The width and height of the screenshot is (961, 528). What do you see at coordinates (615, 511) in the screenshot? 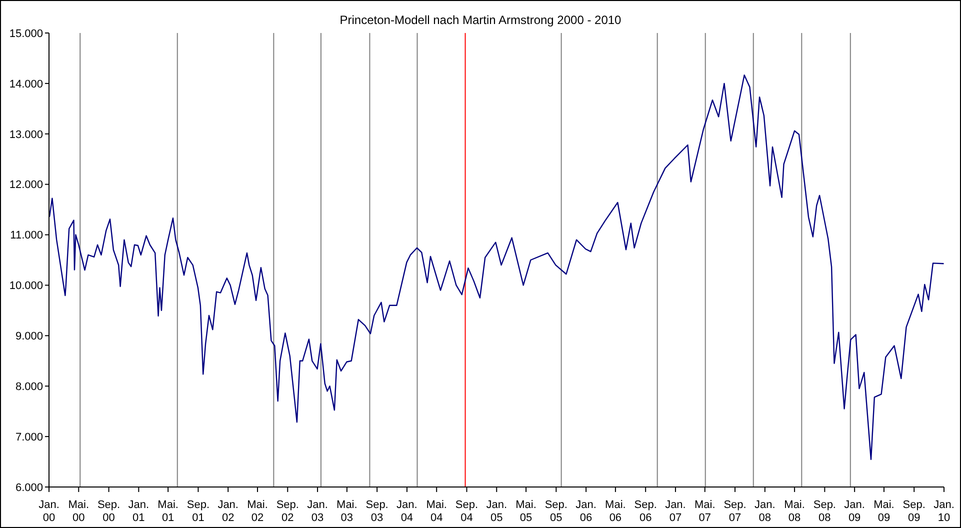
I see `x-tick-label: Mai. 06` at bounding box center [615, 511].